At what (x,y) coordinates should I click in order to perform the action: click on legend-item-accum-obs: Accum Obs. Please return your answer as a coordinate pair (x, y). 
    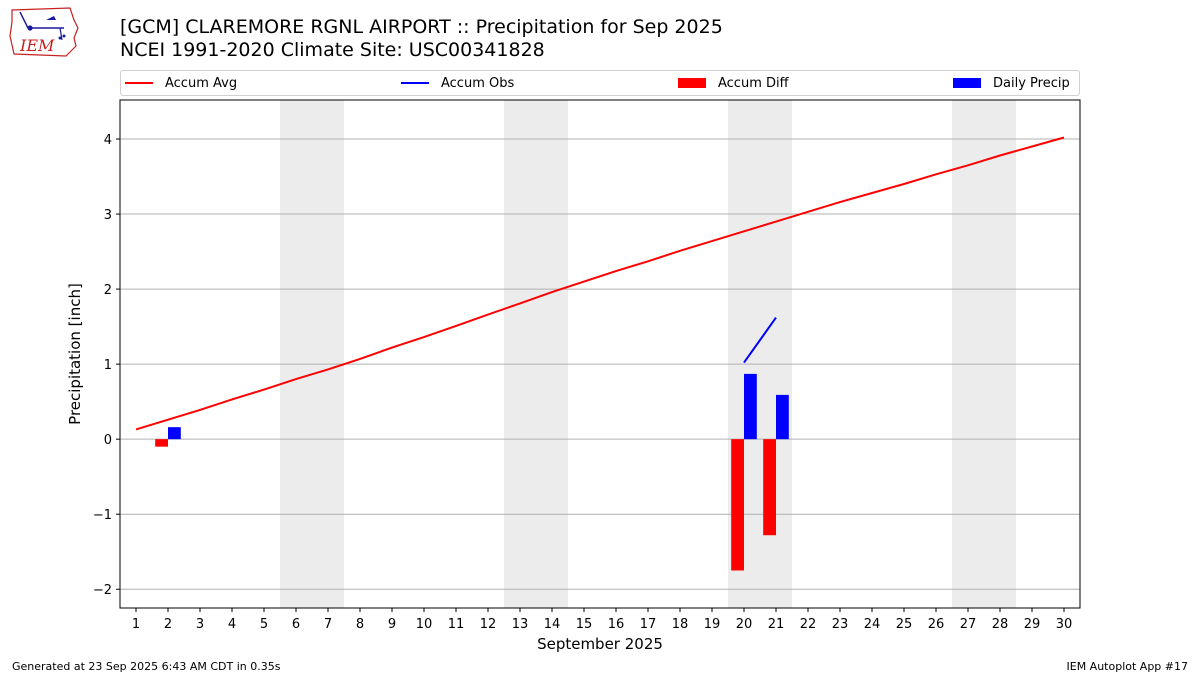
    Looking at the image, I should click on (457, 83).